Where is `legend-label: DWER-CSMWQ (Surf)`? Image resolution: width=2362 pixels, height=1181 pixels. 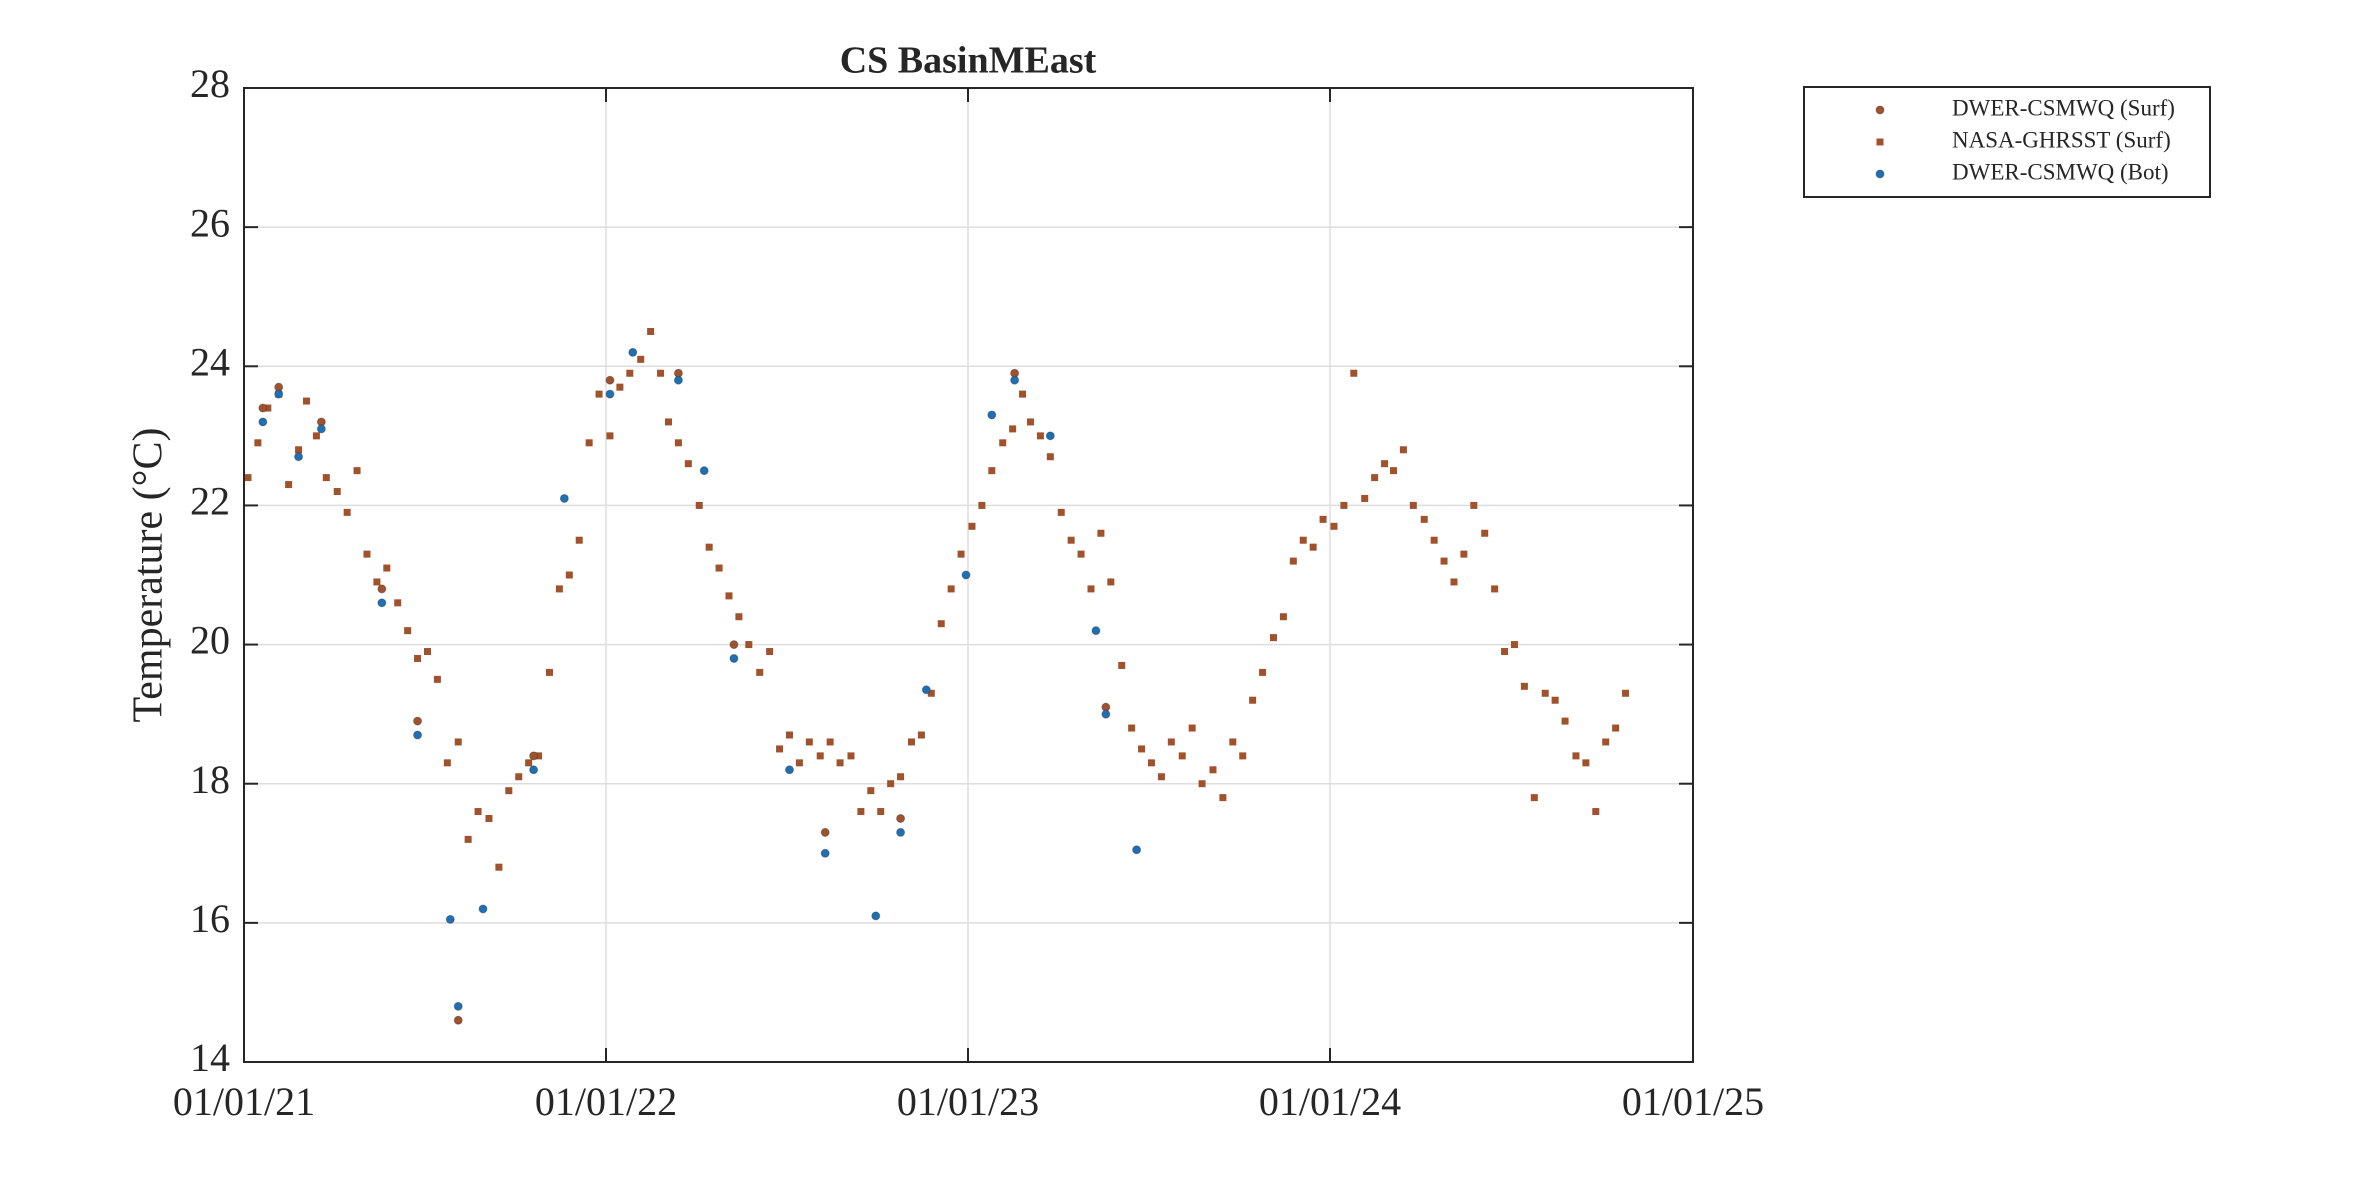 legend-label: DWER-CSMWQ (Surf) is located at coordinates (2063, 107).